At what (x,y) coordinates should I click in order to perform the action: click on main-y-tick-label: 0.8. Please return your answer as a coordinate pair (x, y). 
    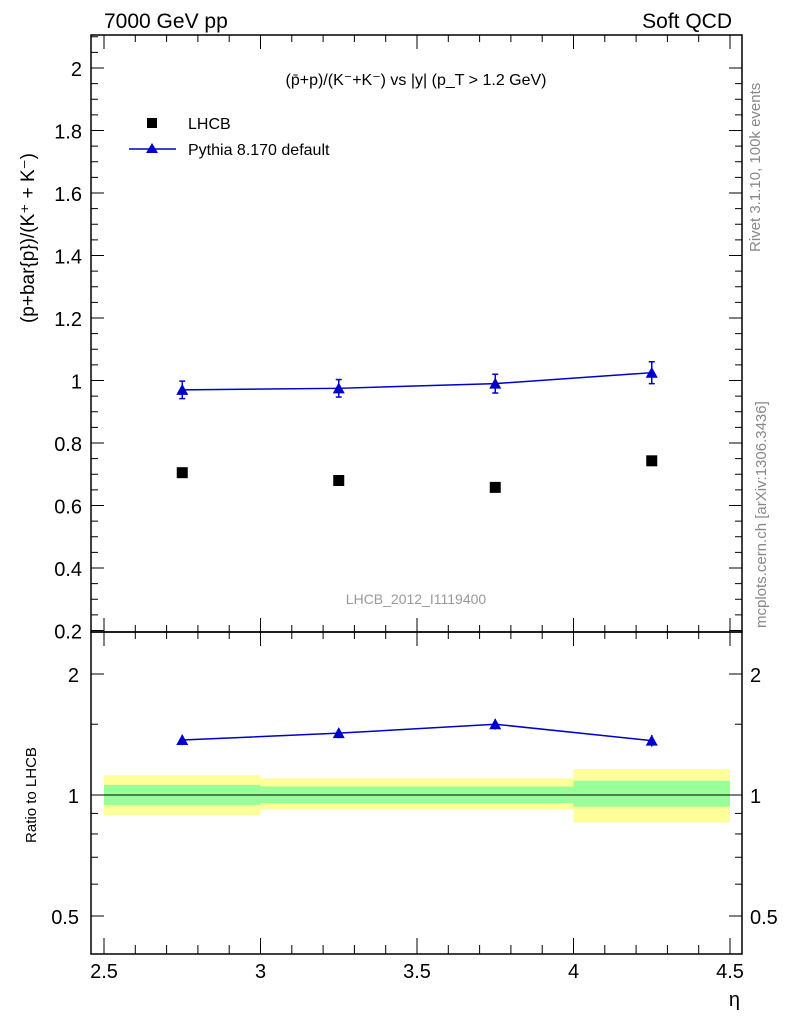
    Looking at the image, I should click on (68, 445).